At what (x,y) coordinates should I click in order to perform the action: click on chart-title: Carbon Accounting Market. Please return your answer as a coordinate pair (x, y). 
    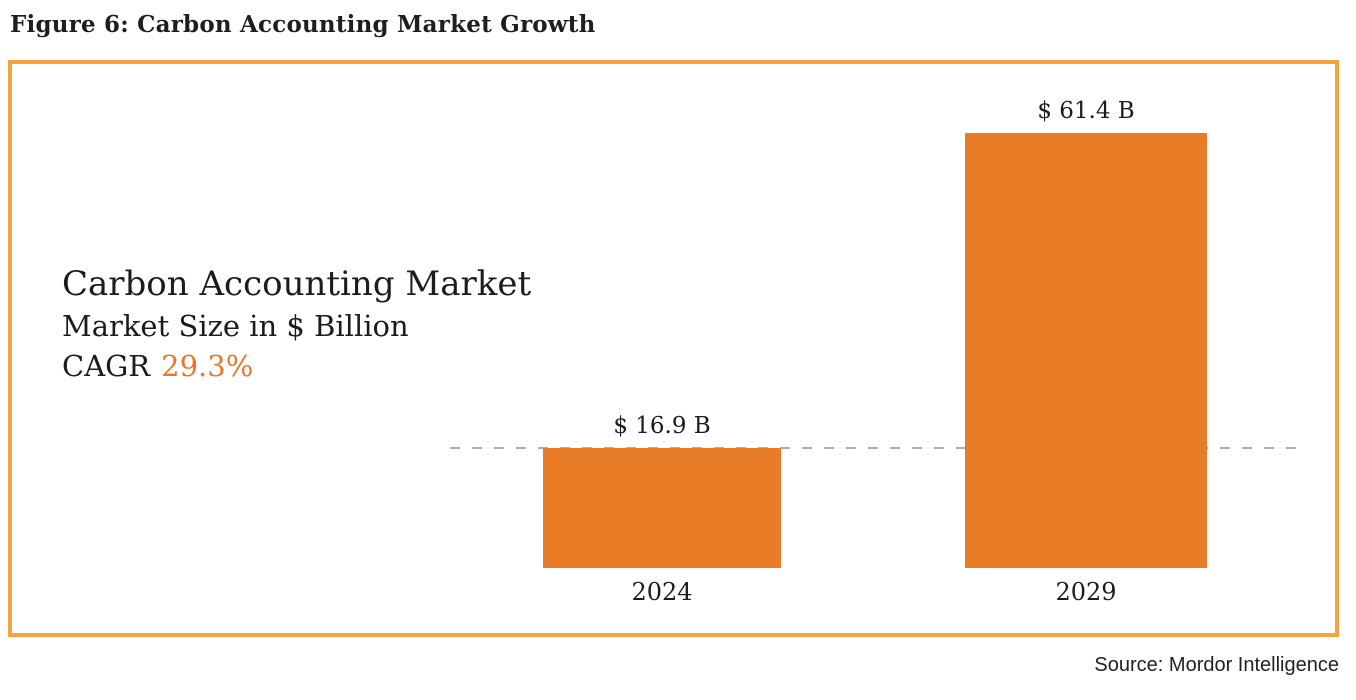
    Looking at the image, I should click on (297, 284).